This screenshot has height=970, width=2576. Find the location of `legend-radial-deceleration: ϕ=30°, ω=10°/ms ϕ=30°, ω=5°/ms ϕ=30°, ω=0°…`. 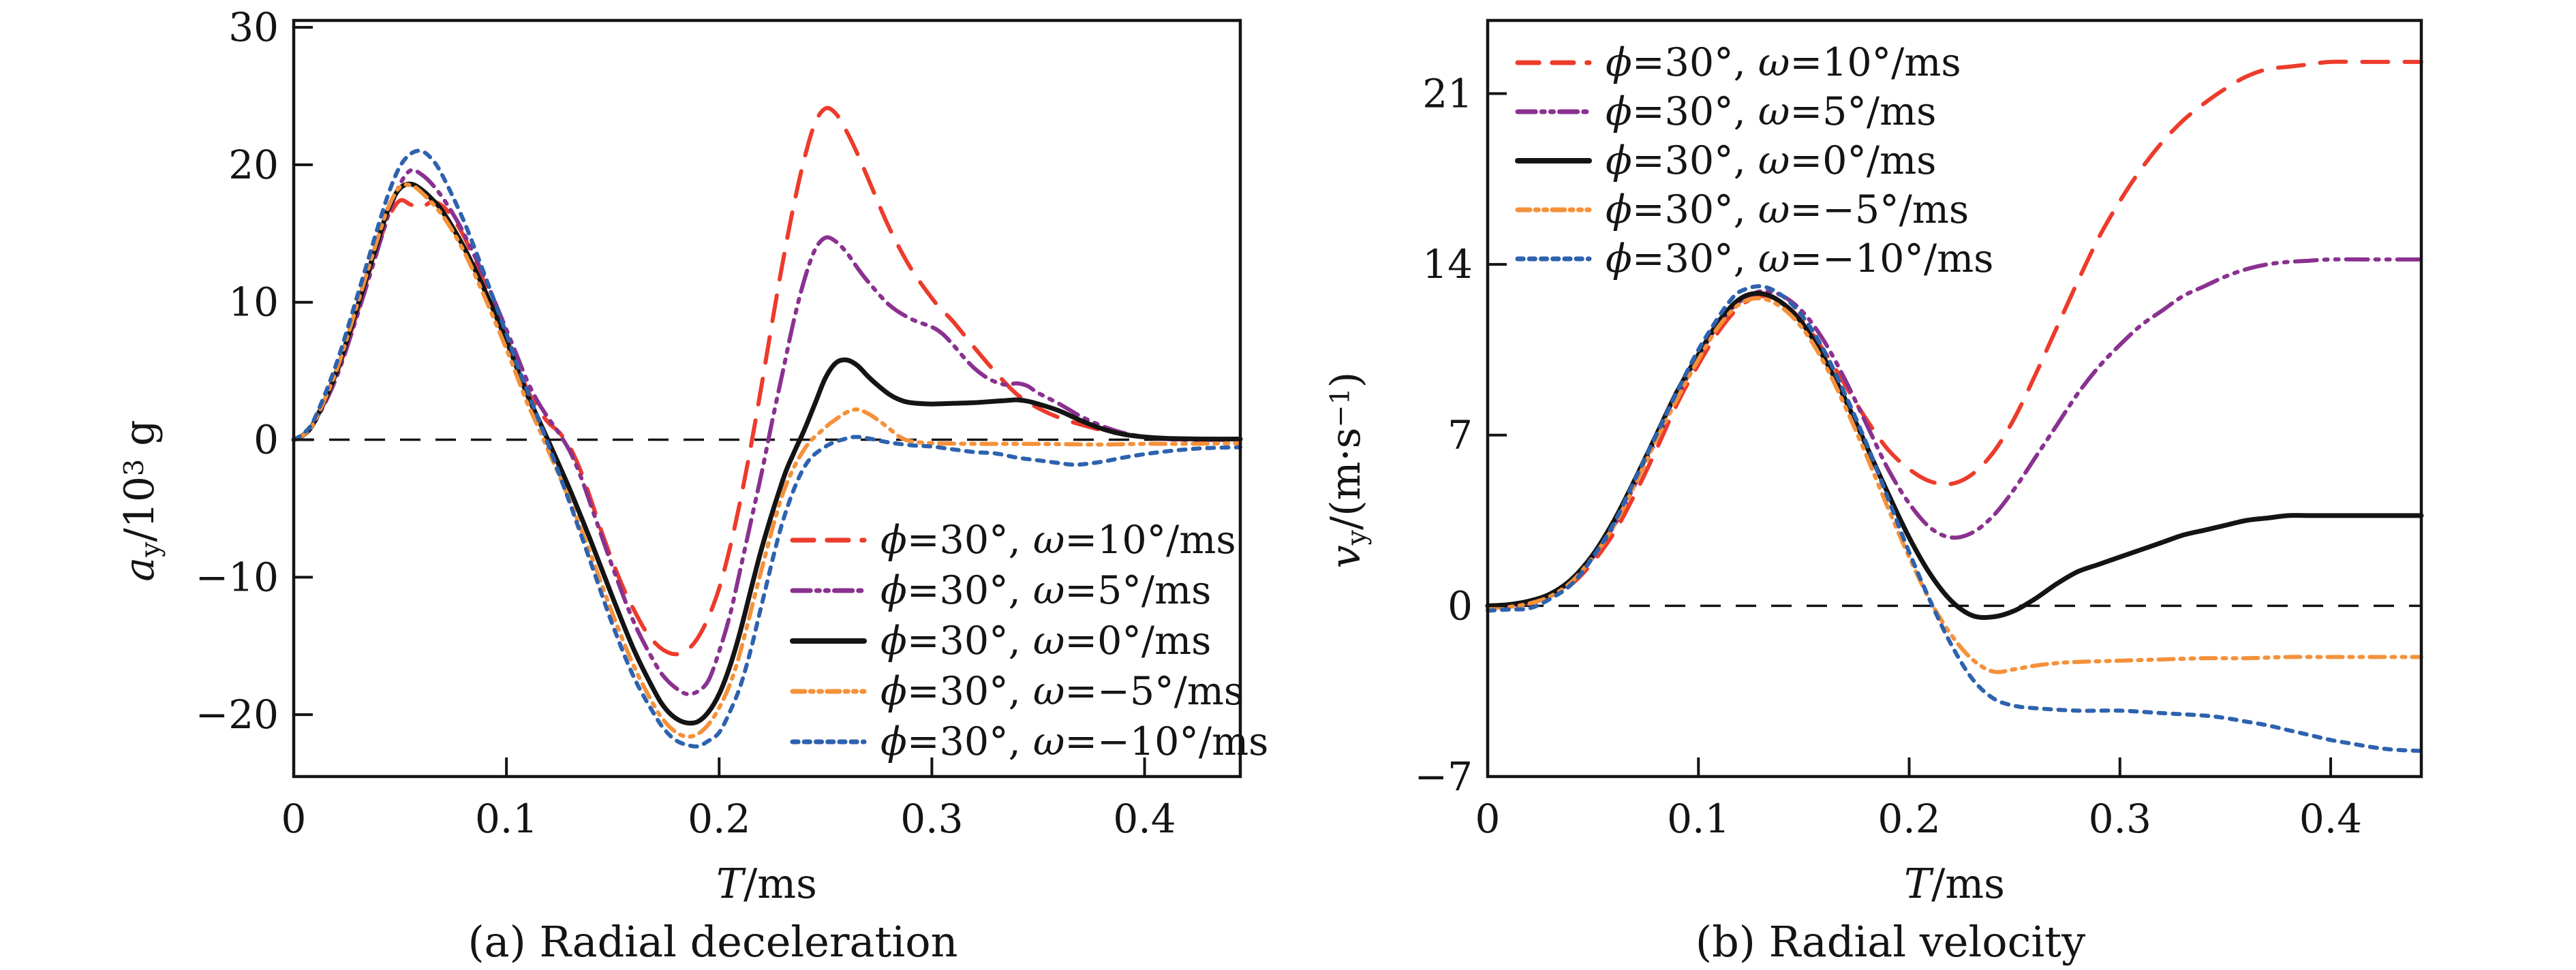

legend-radial-deceleration: ϕ=30°, ω=10°/ms ϕ=30°, ω=5°/ms ϕ=30°, ω=0°… is located at coordinates (1029, 641).